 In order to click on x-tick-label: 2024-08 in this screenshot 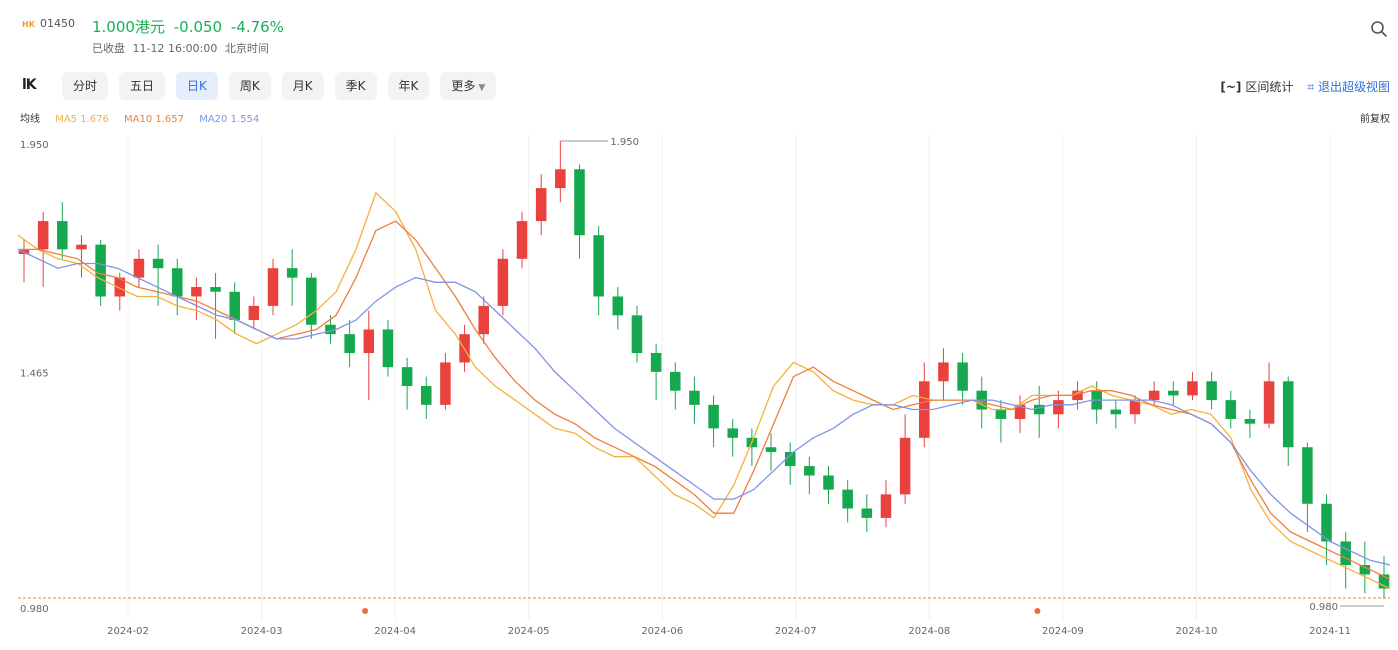, I will do `click(929, 631)`.